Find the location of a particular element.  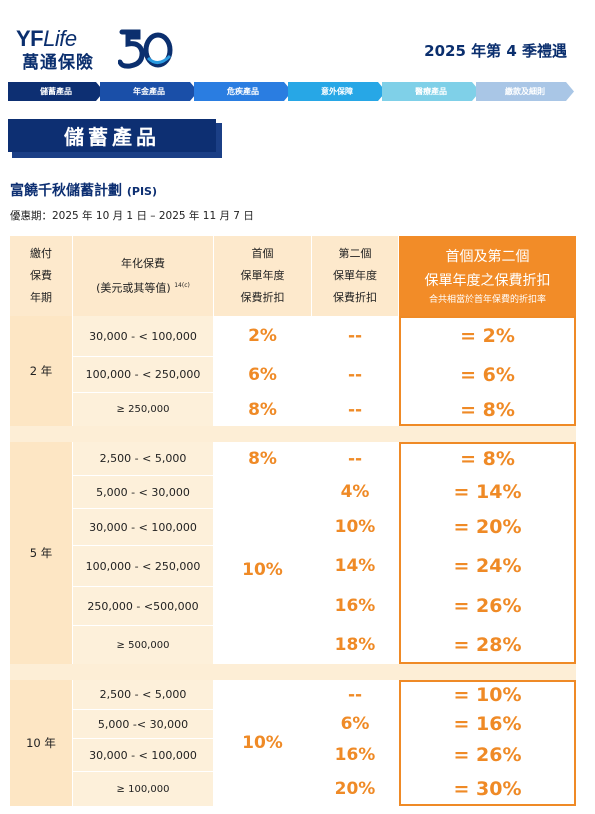

plan-name: 富饒千秋儲蓄計劃 (PIS) is located at coordinates (84, 191).